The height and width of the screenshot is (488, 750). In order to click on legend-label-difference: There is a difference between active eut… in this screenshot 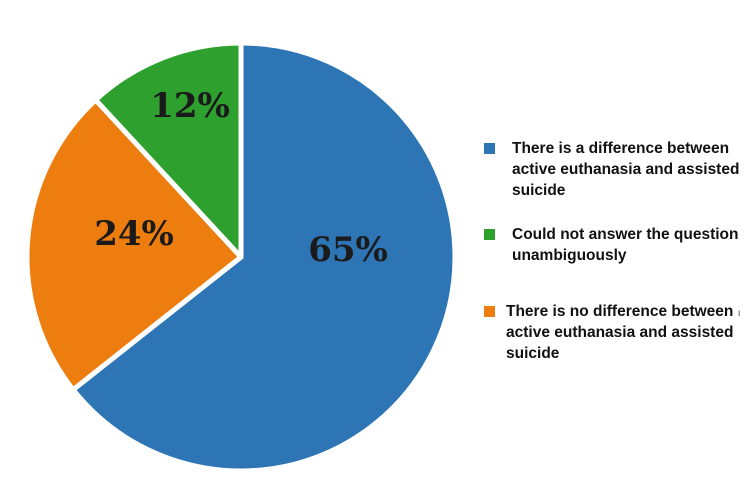, I will do `click(626, 169)`.